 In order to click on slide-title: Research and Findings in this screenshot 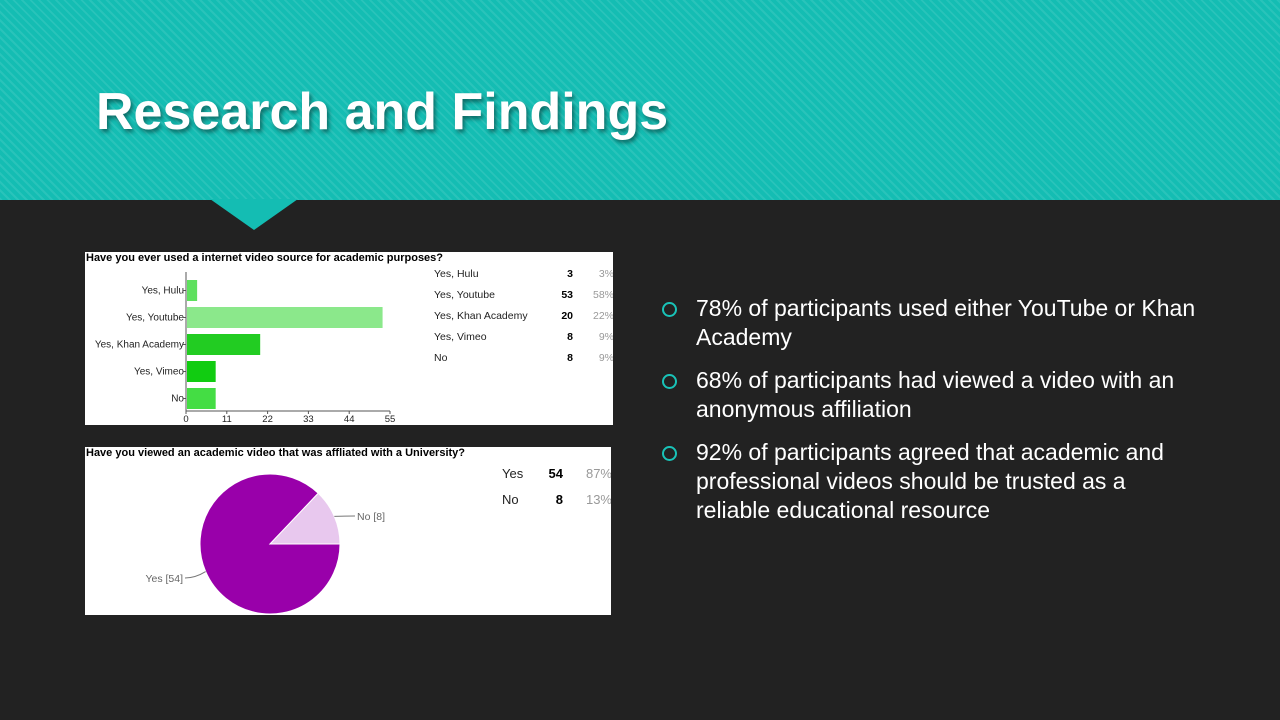, I will do `click(382, 112)`.